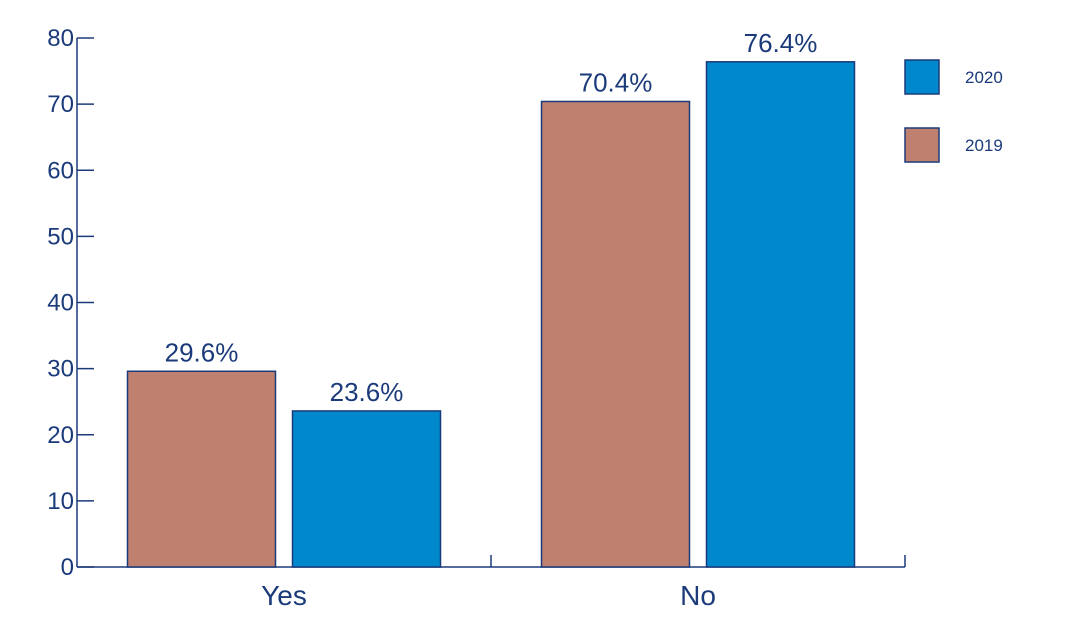  Describe the element at coordinates (60, 369) in the screenshot. I see `y-tick-label: 30` at that location.